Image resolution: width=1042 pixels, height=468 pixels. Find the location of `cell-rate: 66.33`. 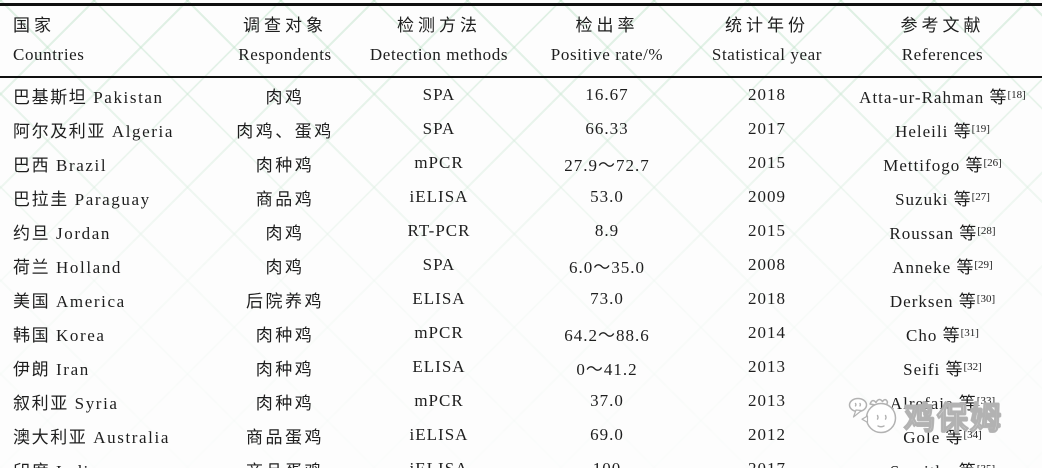

cell-rate: 66.33 is located at coordinates (607, 128).